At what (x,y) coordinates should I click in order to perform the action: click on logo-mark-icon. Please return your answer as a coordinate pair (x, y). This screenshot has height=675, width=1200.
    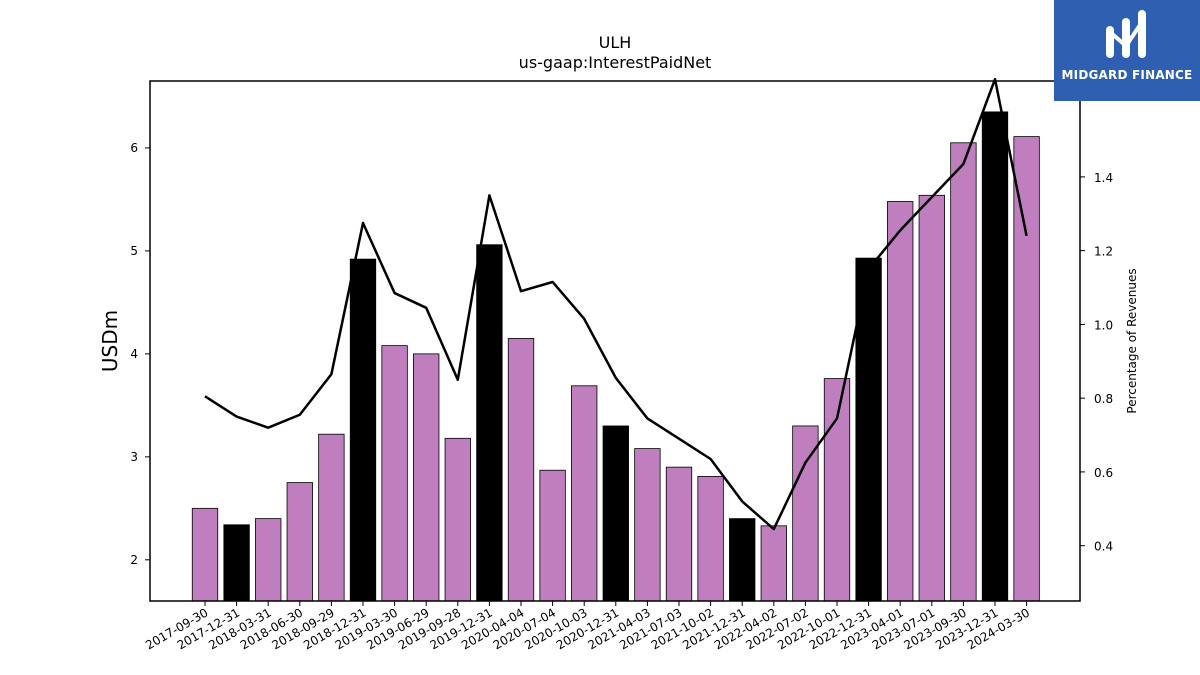
    Looking at the image, I should click on (1126, 34).